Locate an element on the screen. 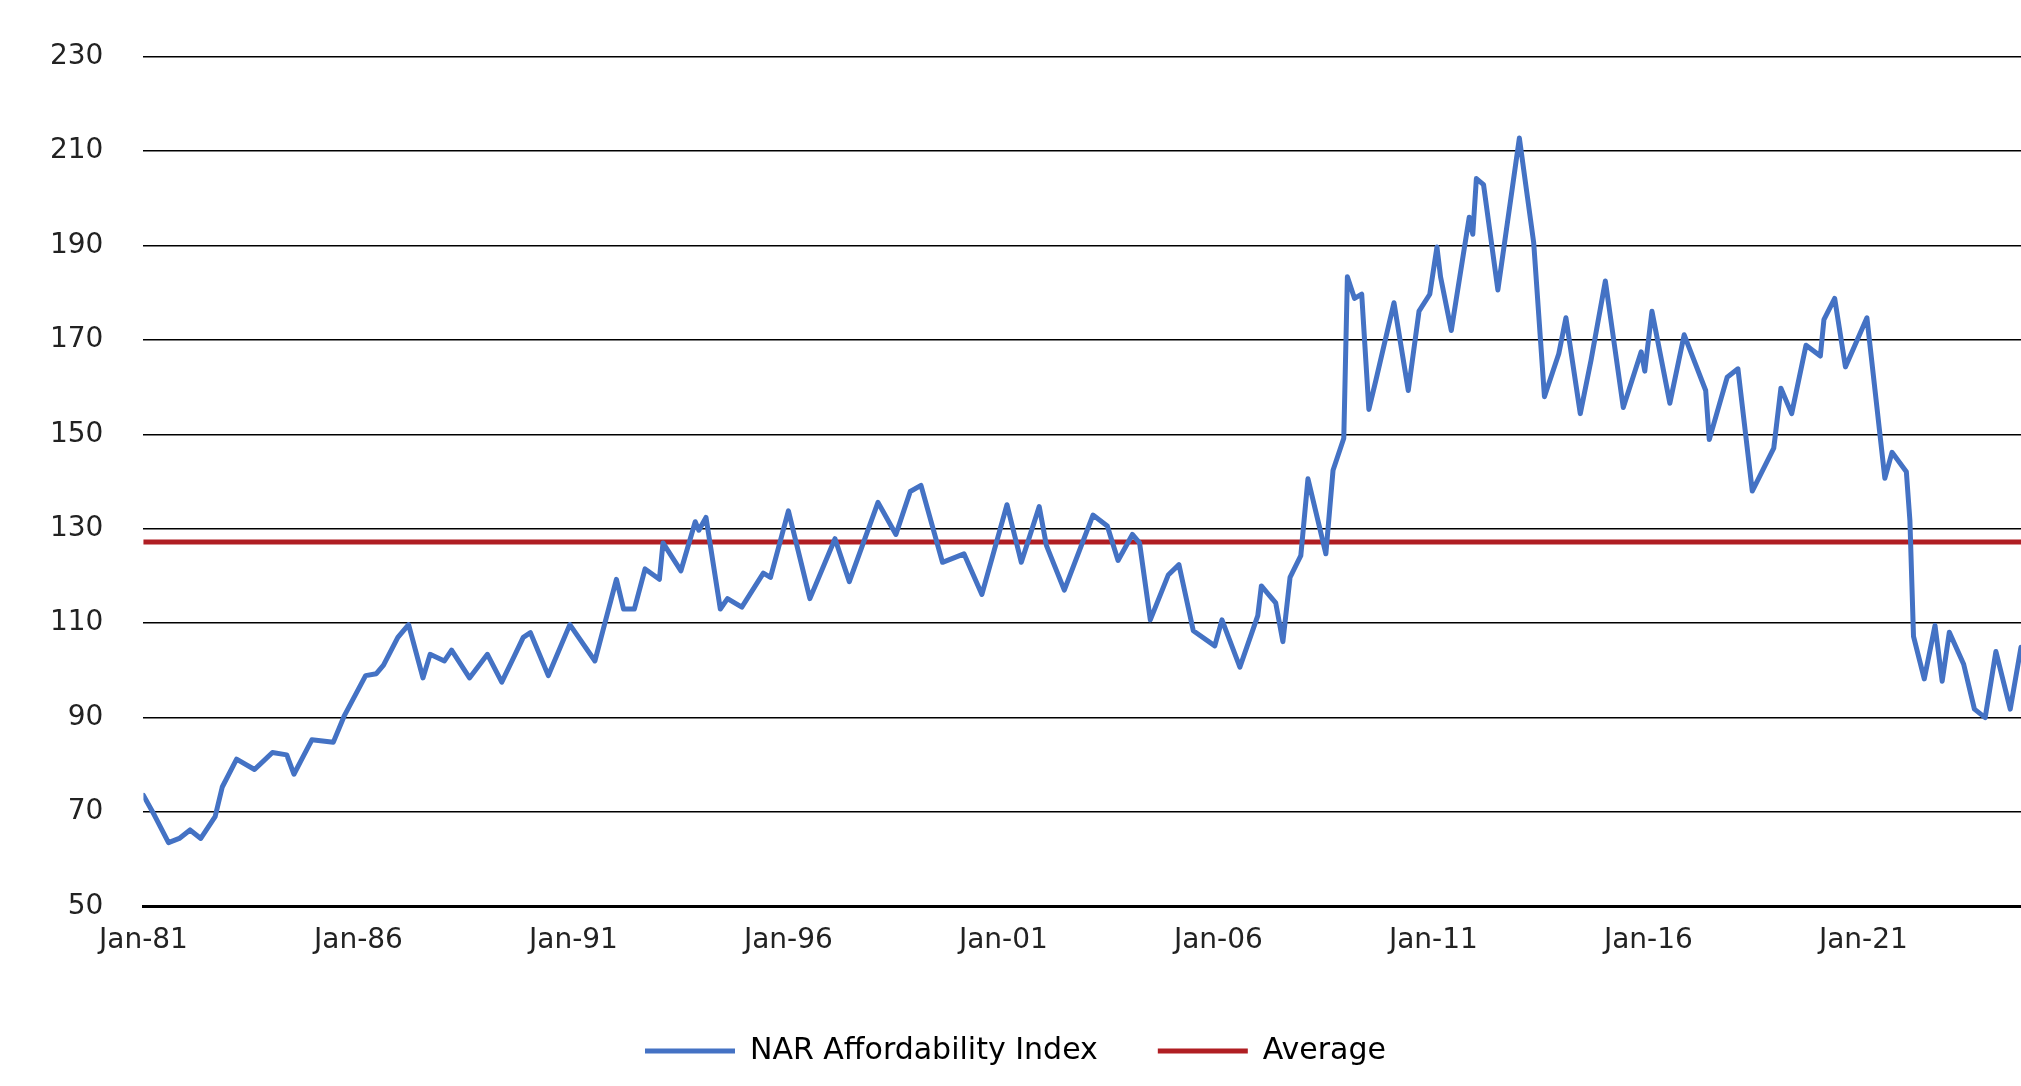 This screenshot has width=2021, height=1086. x-tick-label: Jan-11 is located at coordinates (1432, 939).